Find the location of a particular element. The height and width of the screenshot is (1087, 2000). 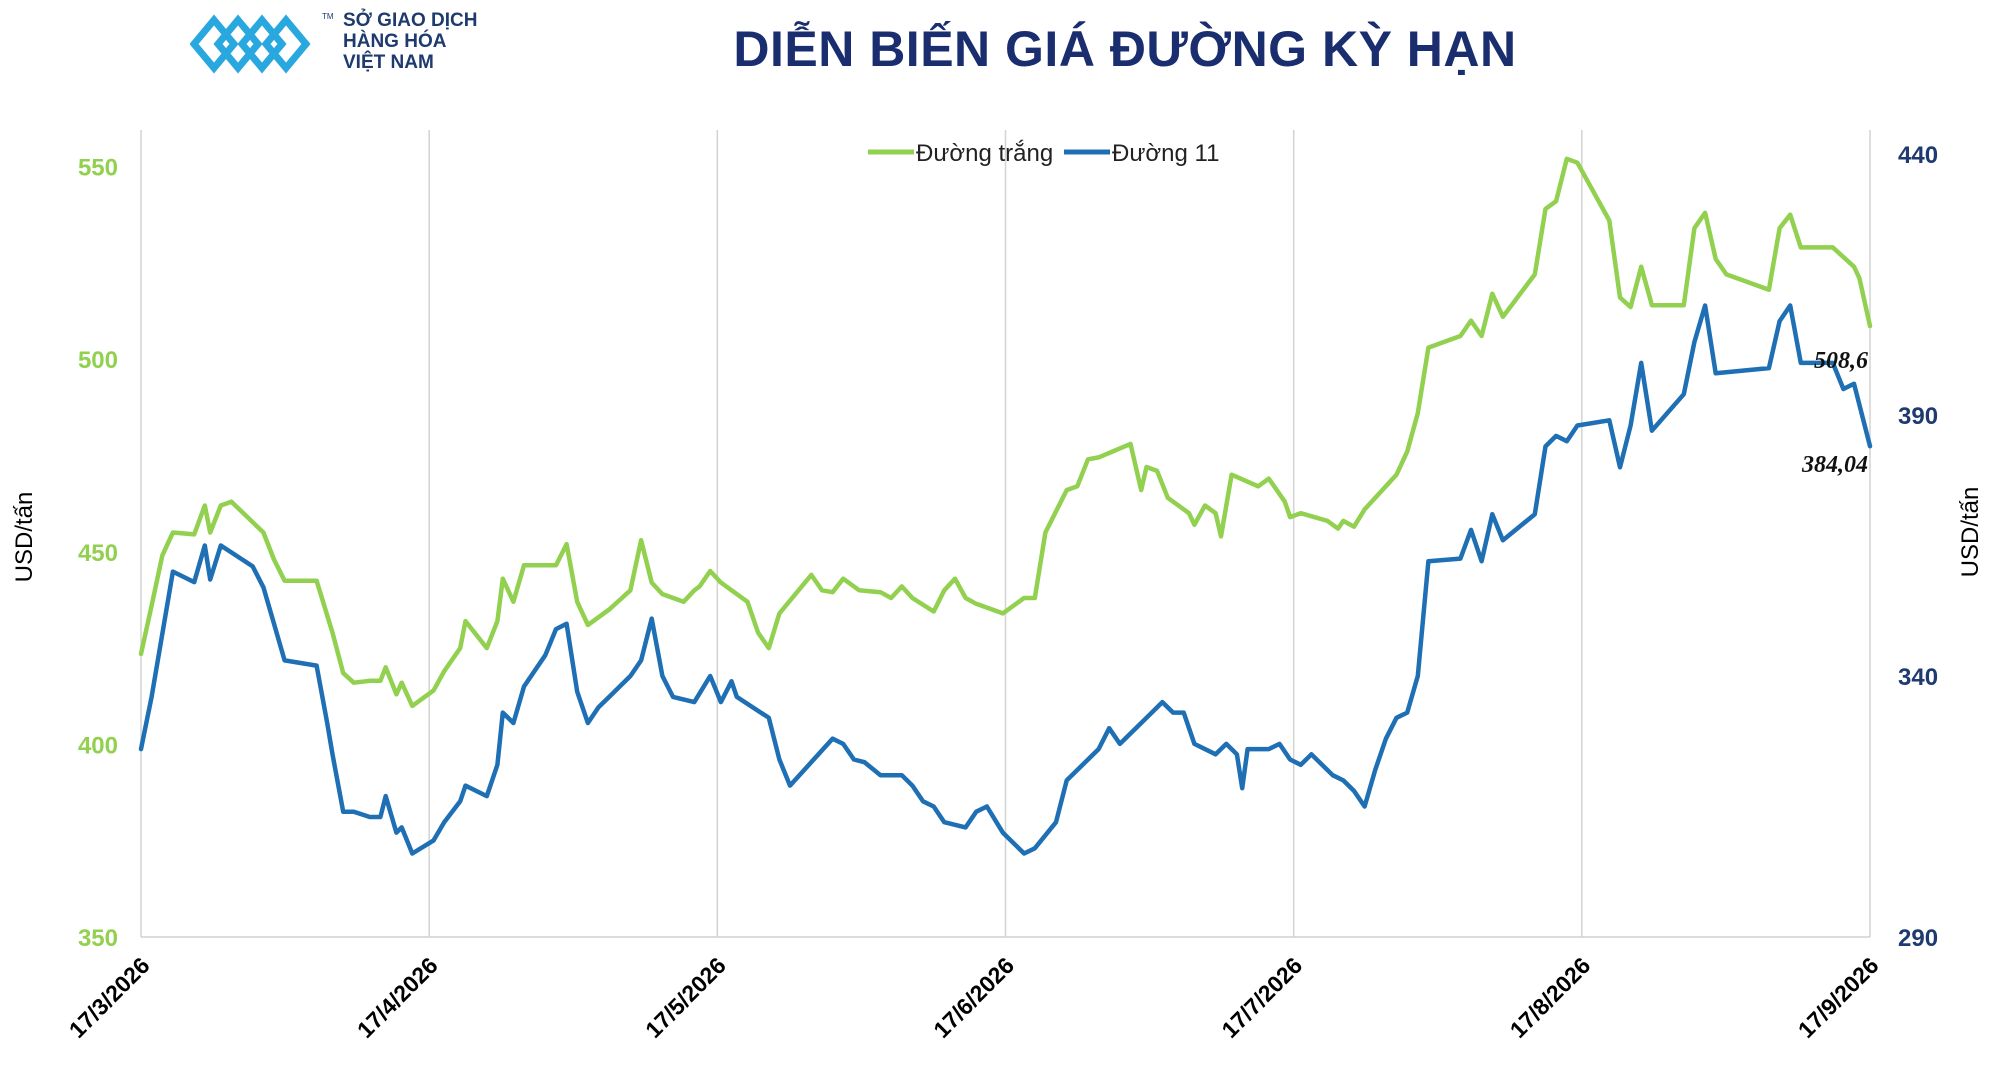

logo-line-1: SỞ GIAO DỊCH is located at coordinates (410, 20).